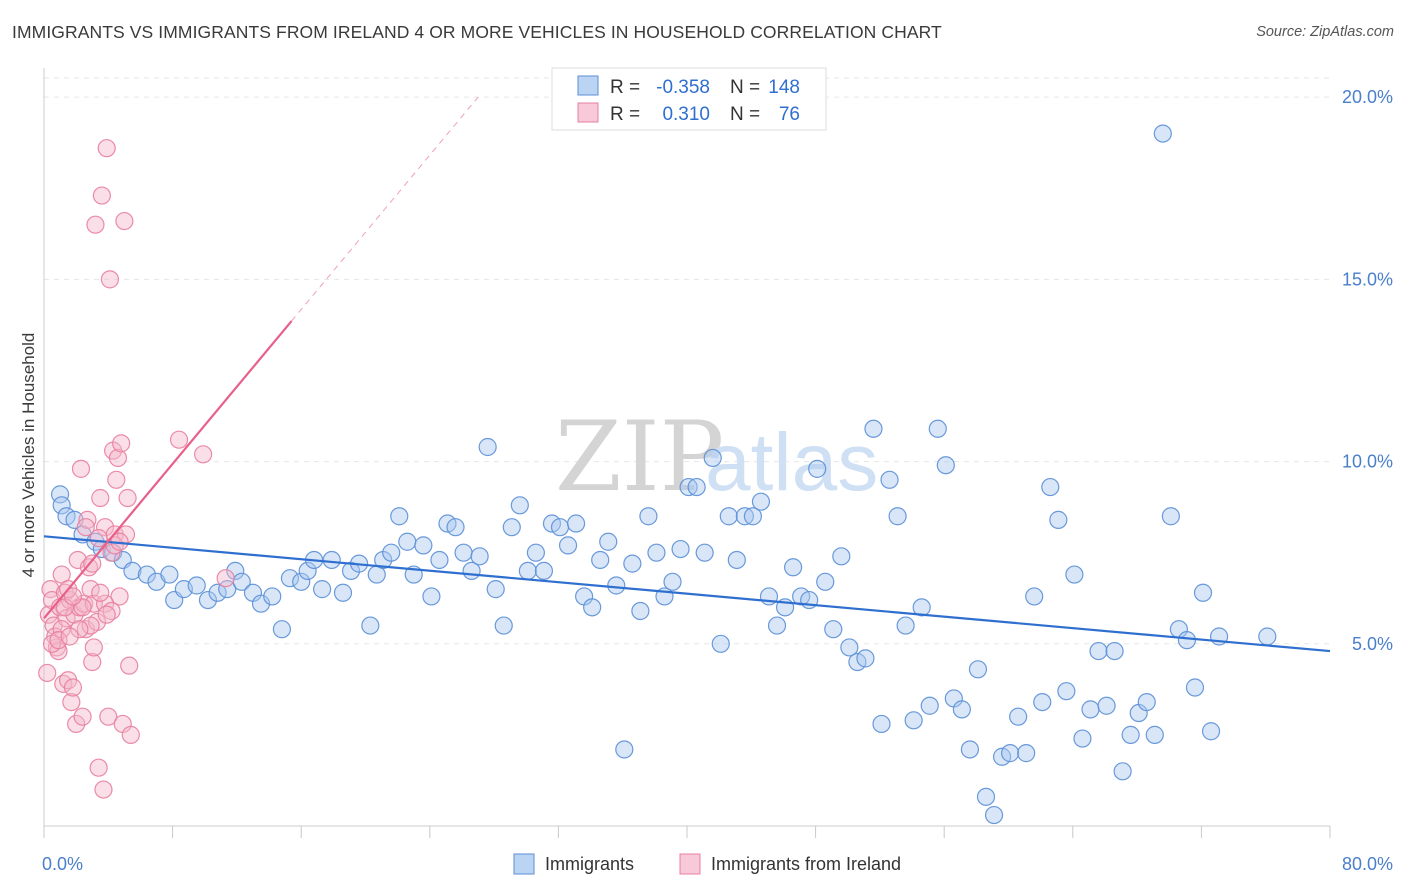 The width and height of the screenshot is (1406, 892). What do you see at coordinates (589, 864) in the screenshot?
I see `legend-label-immigrants: Immigrants` at bounding box center [589, 864].